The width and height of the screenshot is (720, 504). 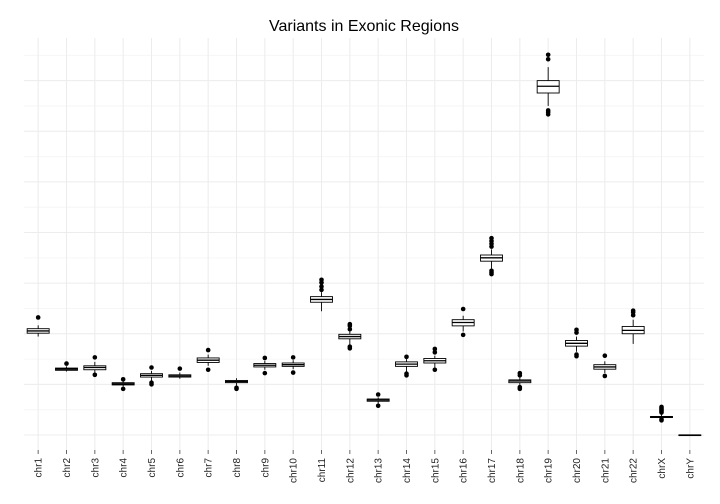 What do you see at coordinates (491, 256) in the screenshot?
I see `box-chr17` at bounding box center [491, 256].